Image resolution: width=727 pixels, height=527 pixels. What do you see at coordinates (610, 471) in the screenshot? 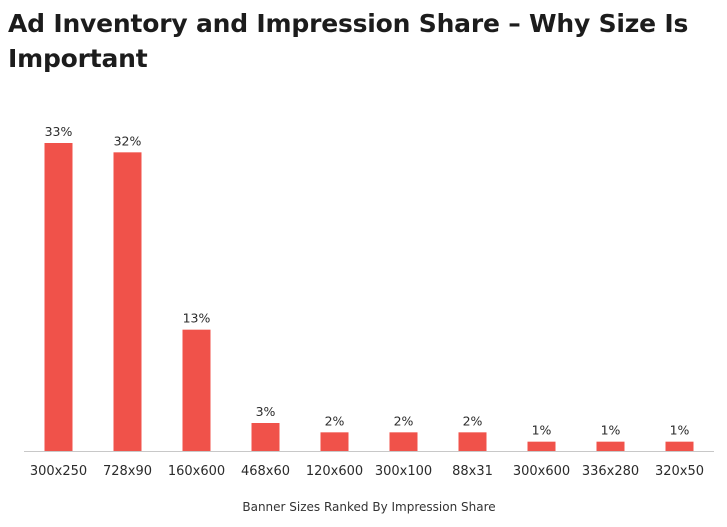
I see `x-tick-label-336x280: 336x280` at bounding box center [610, 471].